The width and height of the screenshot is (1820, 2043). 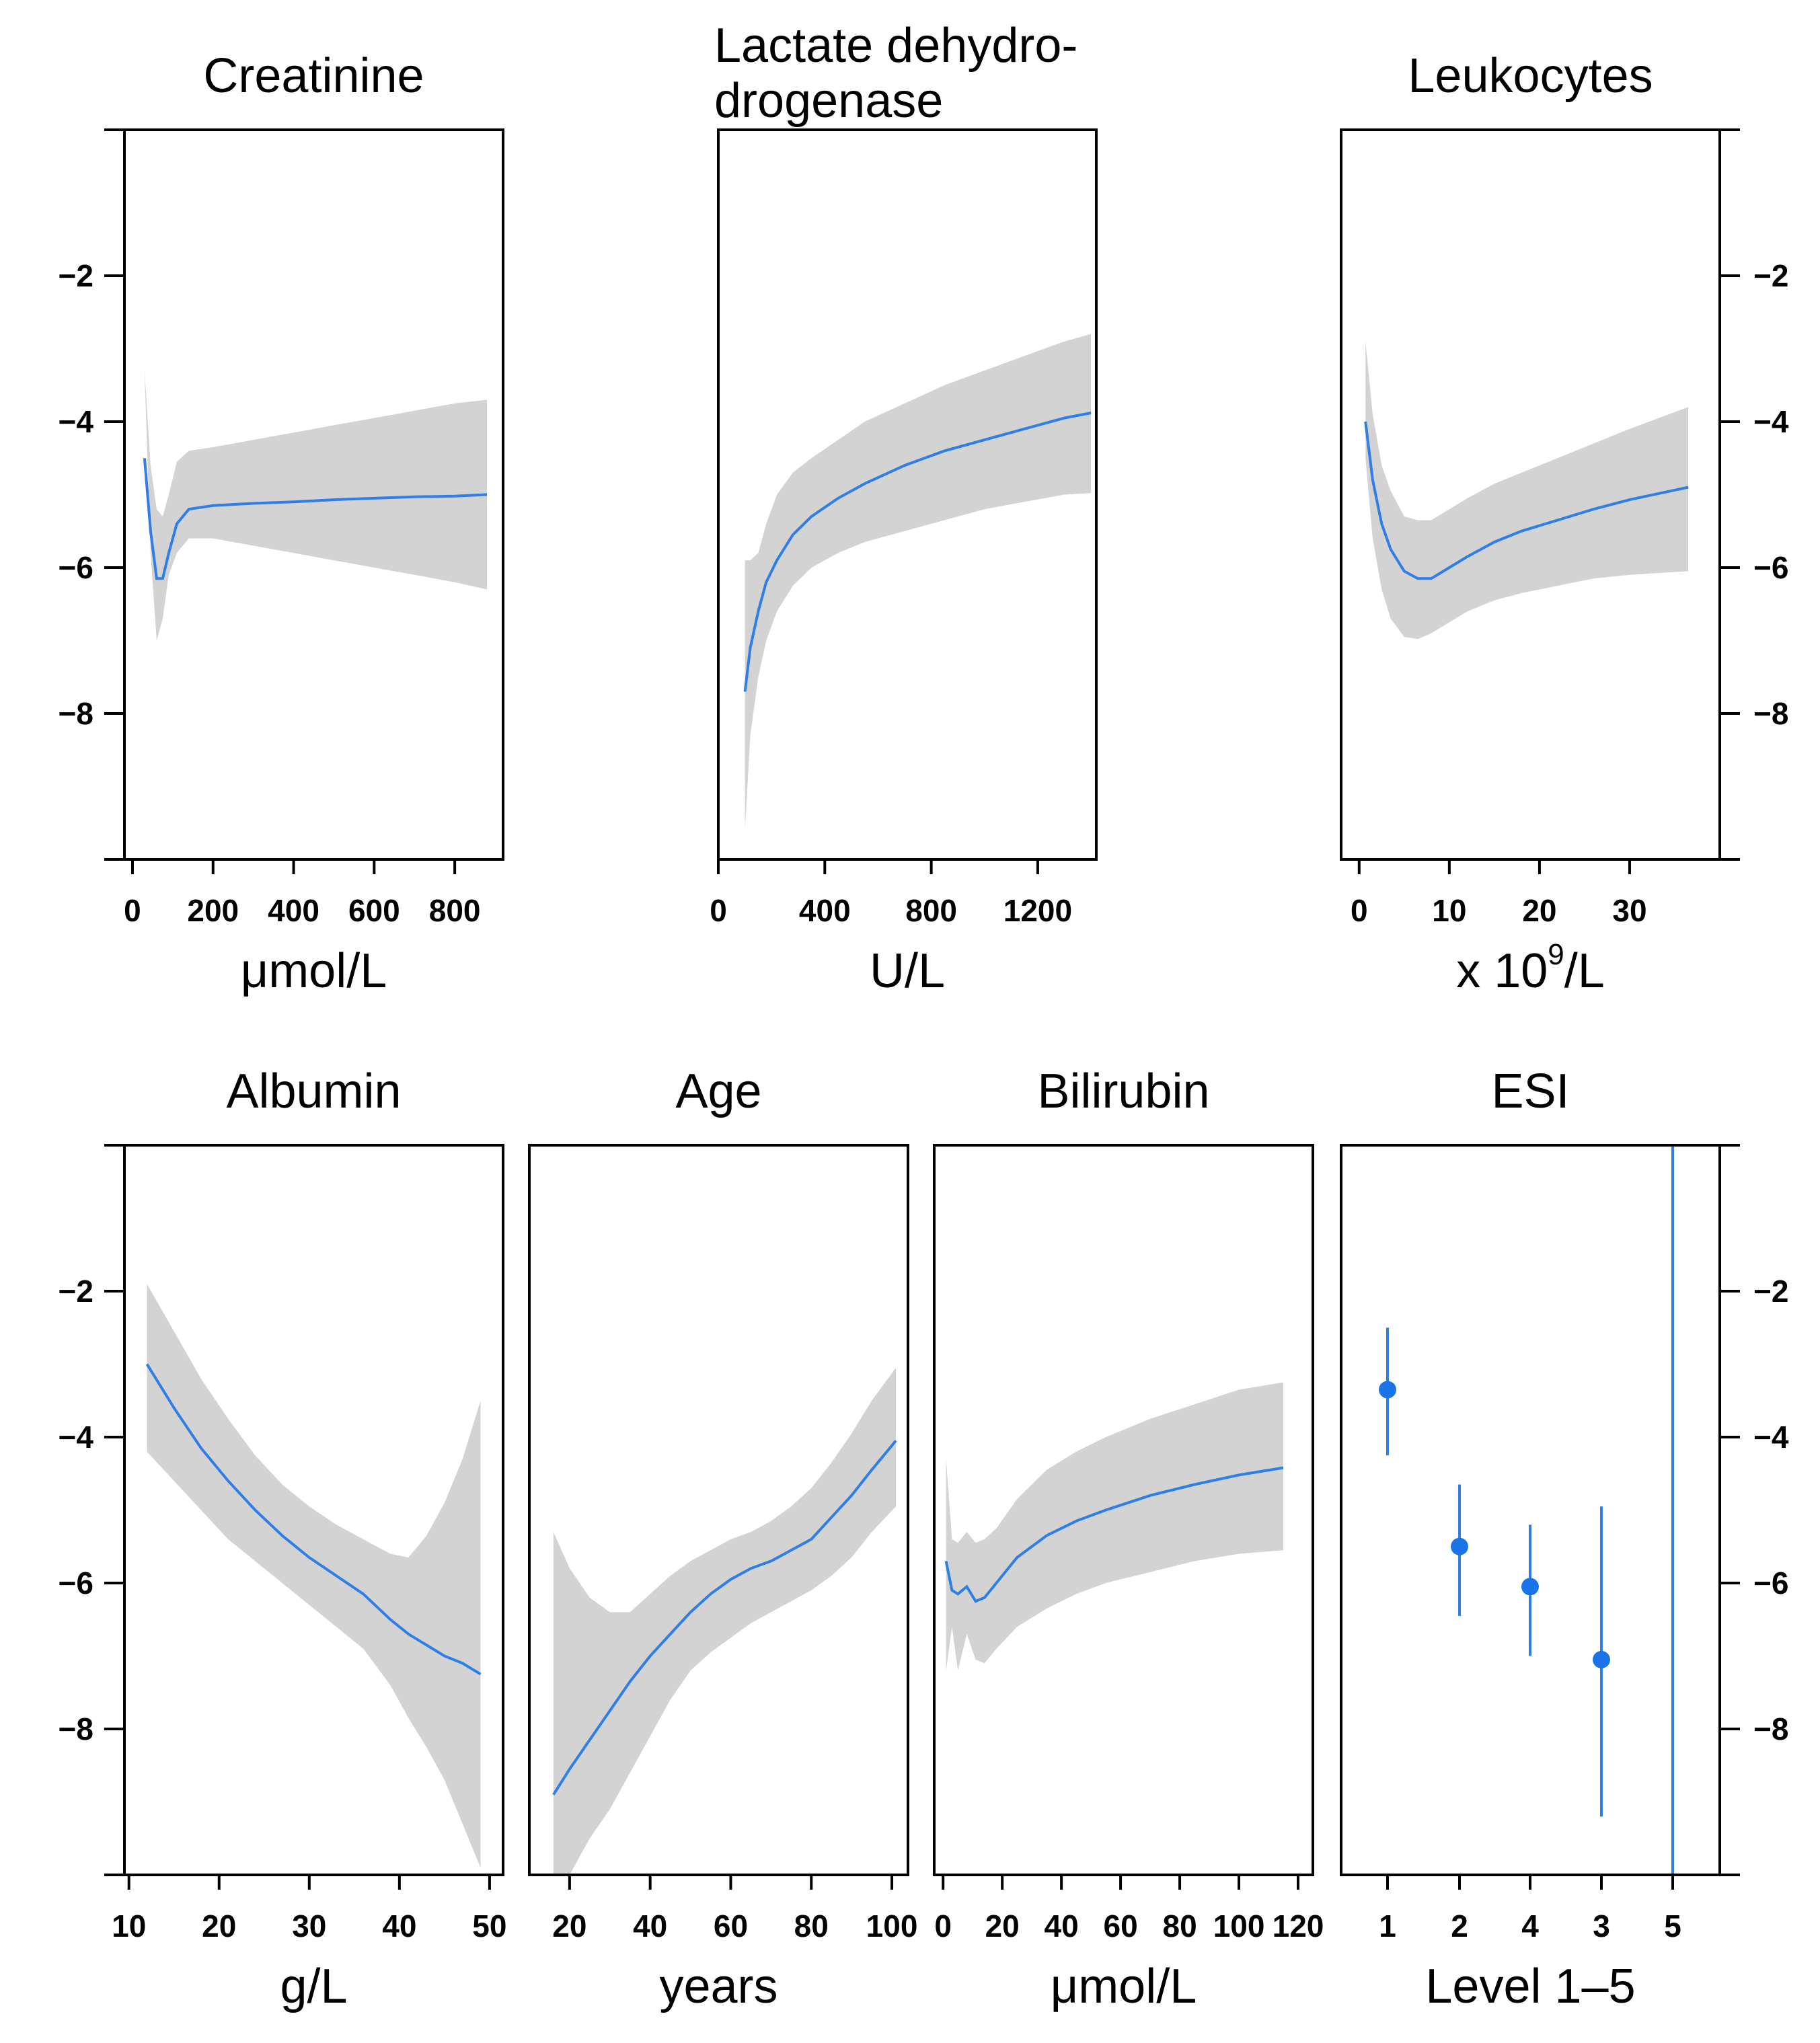 I want to click on confidence-band-age, so click(x=725, y=1621).